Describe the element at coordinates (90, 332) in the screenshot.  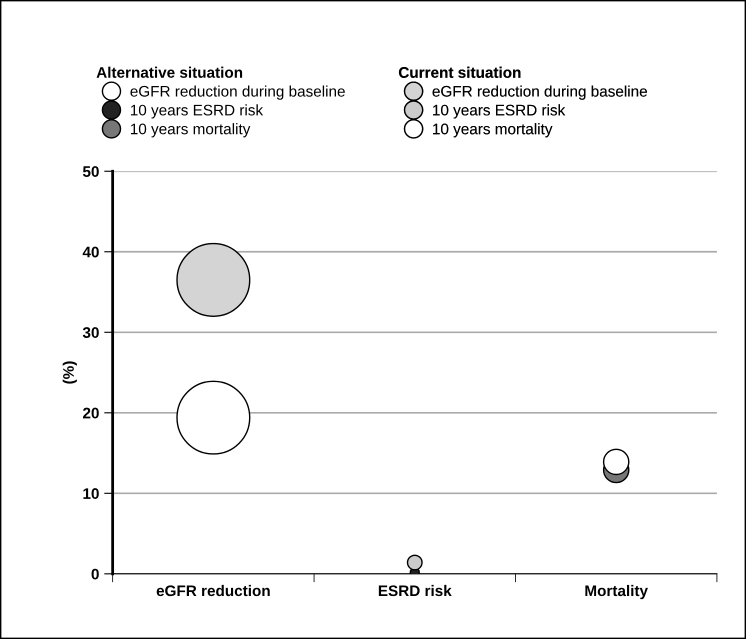
I see `y-tick-label: 30` at that location.